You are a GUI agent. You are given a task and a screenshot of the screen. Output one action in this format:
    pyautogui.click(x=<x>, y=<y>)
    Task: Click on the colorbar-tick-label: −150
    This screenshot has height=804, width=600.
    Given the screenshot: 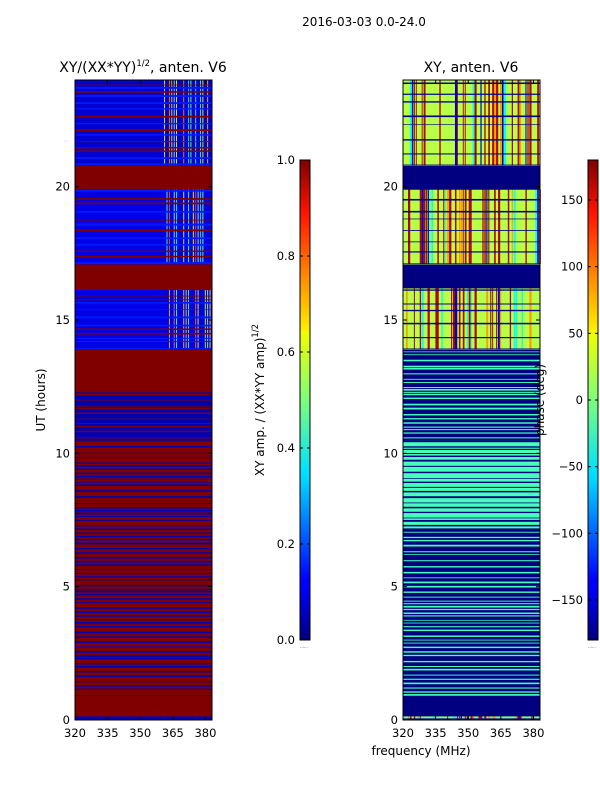 What is the action you would take?
    pyautogui.click(x=567, y=600)
    